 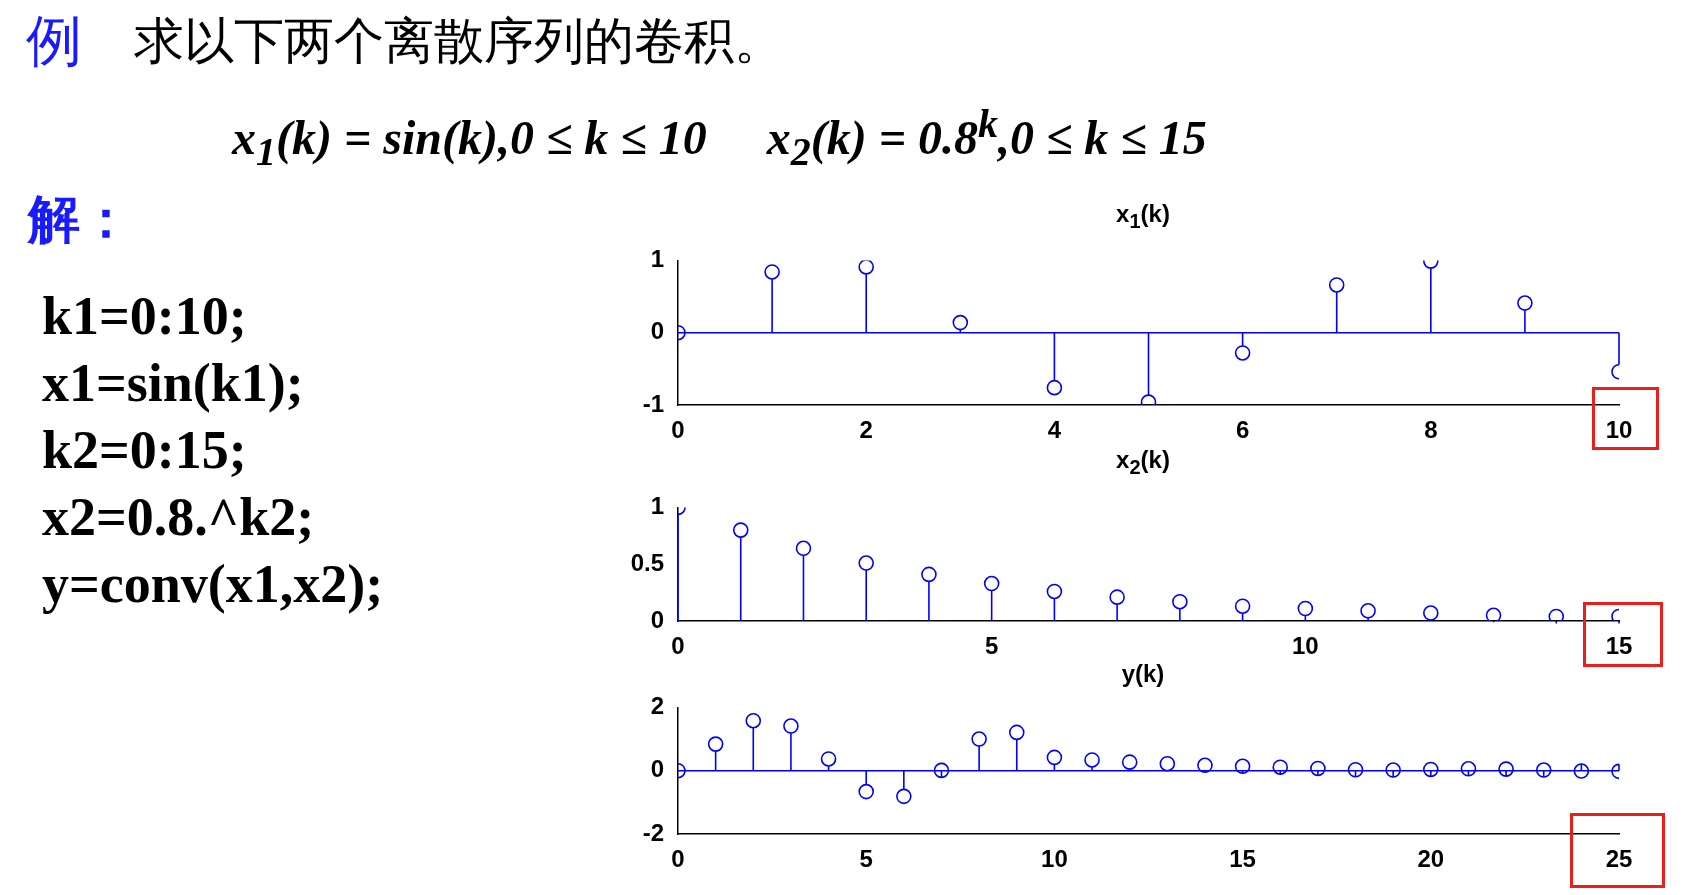 What do you see at coordinates (647, 562) in the screenshot?
I see `y-tick-label: 0.5` at bounding box center [647, 562].